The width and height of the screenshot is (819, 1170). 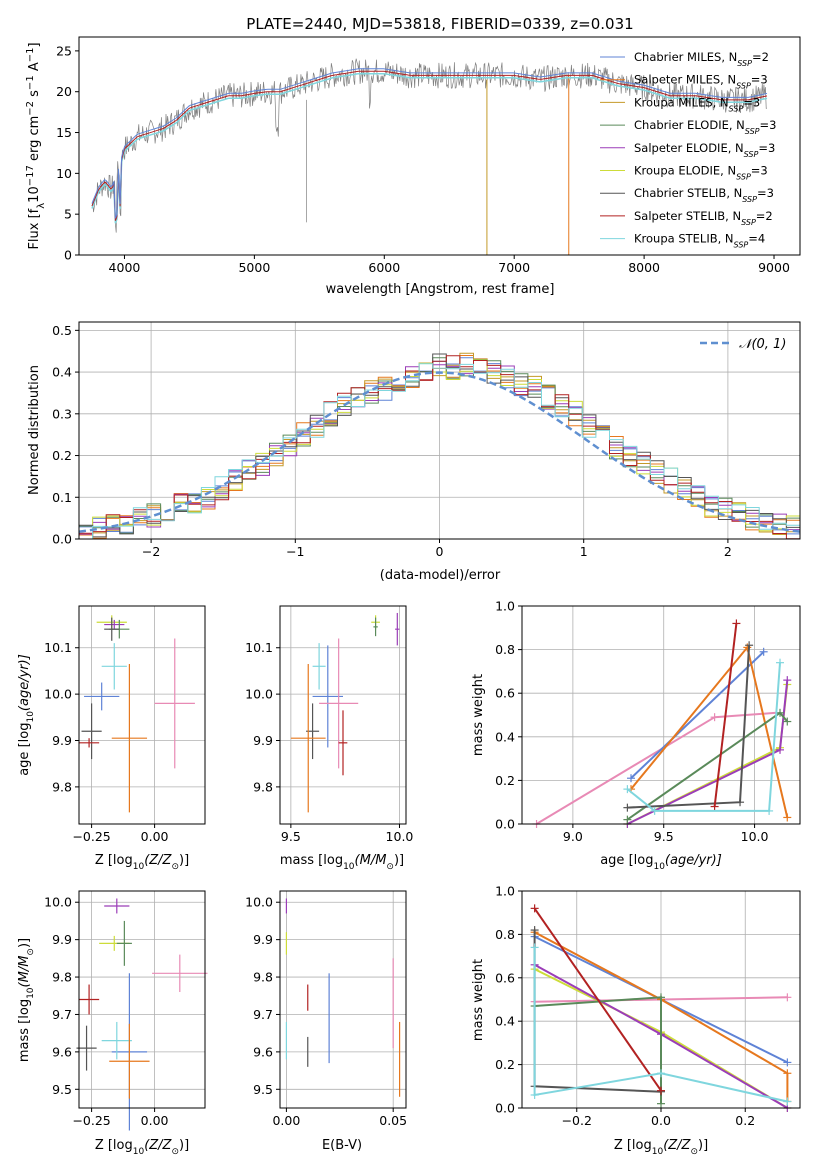 I want to click on legend-label: Chabrier STELIB, NSSP=3, so click(x=704, y=195).